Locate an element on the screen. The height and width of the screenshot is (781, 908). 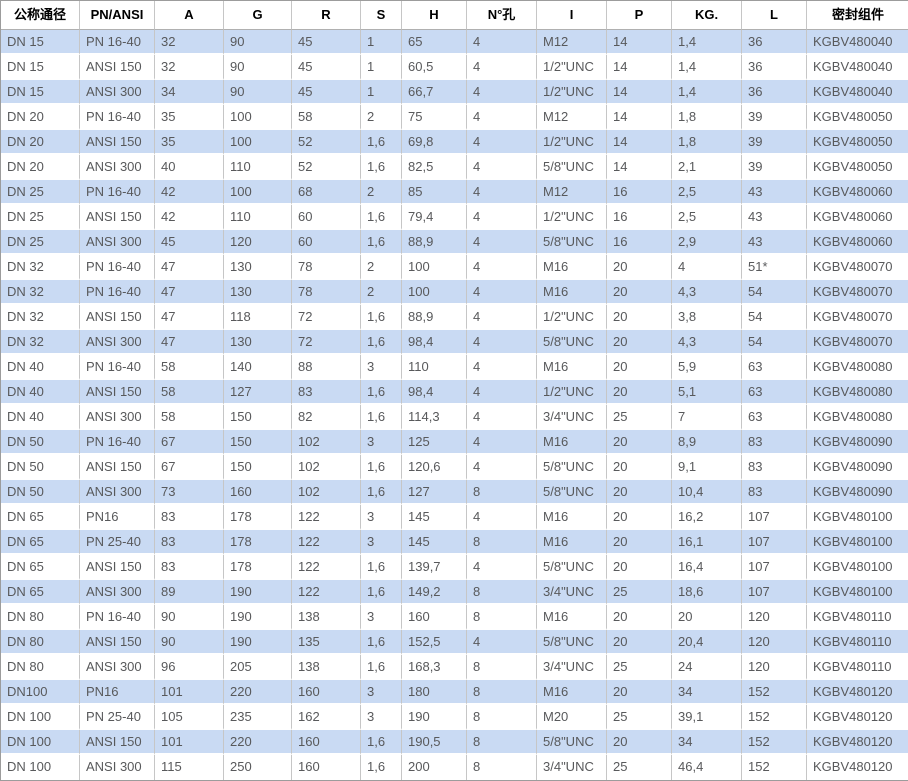
table-header-row: 公称通径 PN/ANSI A G R S H N°孔 I P KG. L 密封组件 is located at coordinates (454, 15).